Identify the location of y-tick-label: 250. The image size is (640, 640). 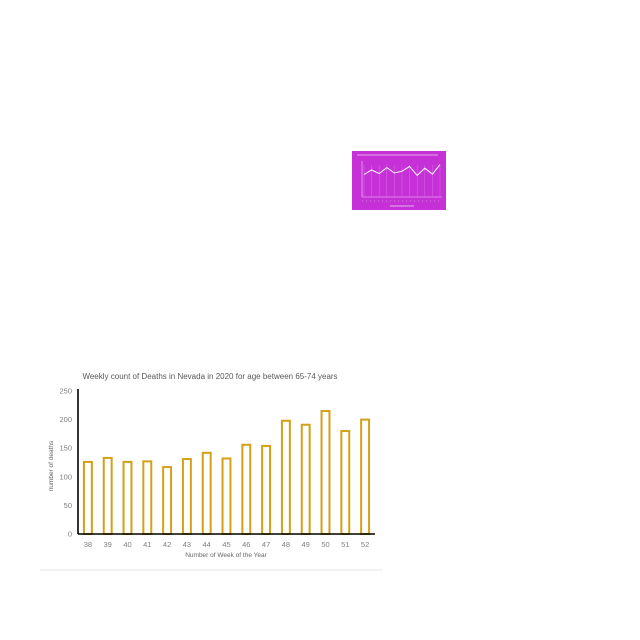
(65, 391).